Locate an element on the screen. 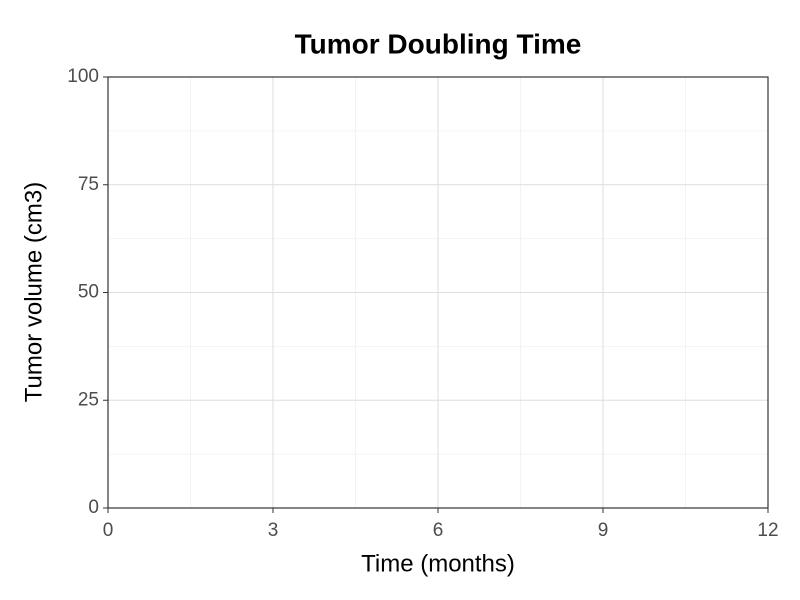 The height and width of the screenshot is (600, 800). x-tick-label: 9 is located at coordinates (603, 530).